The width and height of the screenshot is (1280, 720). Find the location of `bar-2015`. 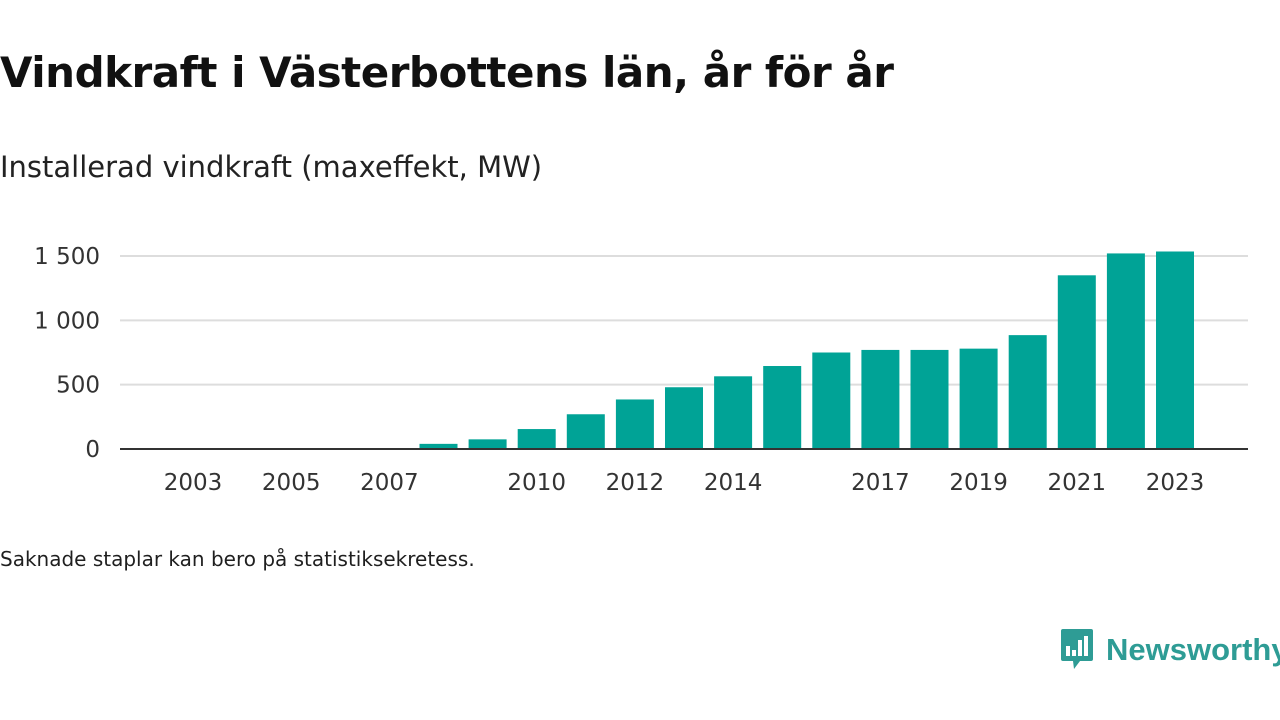

bar-2015 is located at coordinates (782, 407).